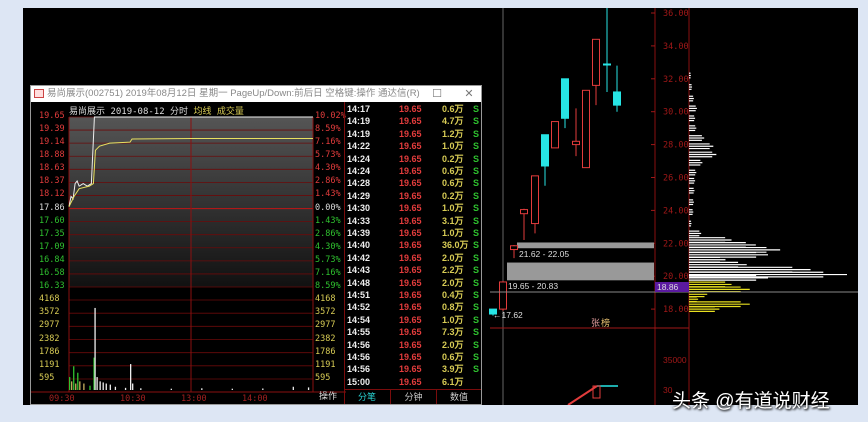  What do you see at coordinates (508, 315) in the screenshot?
I see `low-price-label: ←17.62` at bounding box center [508, 315].